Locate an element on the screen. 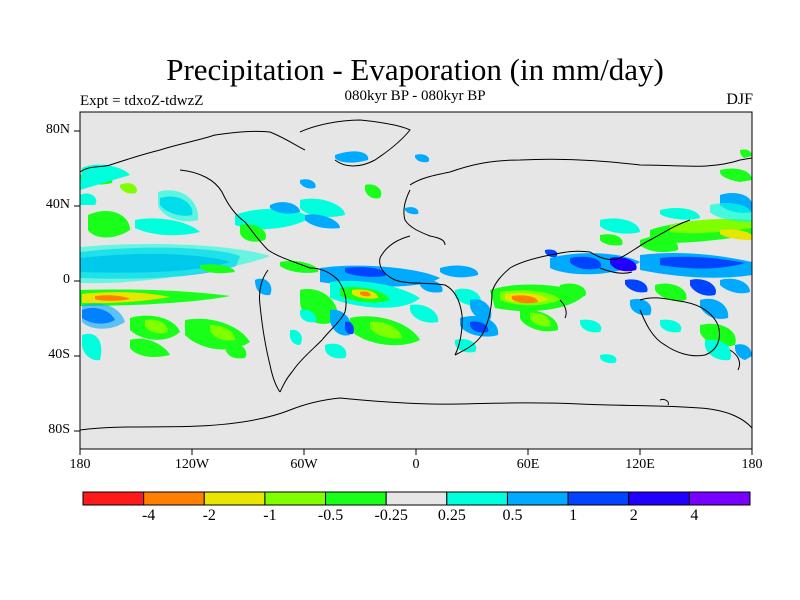 The image size is (800, 600). colorbar-label: -0.5 is located at coordinates (330, 515).